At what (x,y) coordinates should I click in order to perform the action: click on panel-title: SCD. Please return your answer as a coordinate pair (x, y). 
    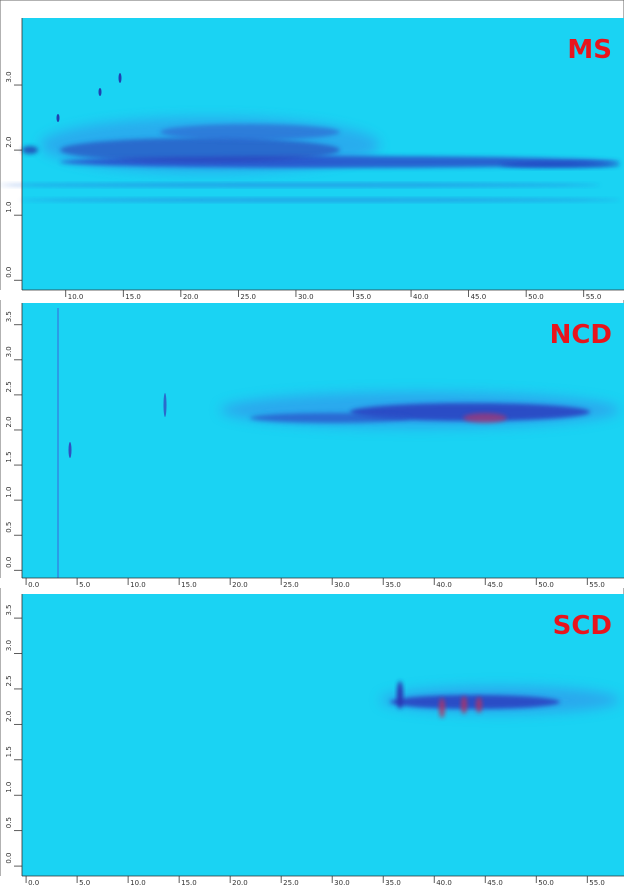
    Looking at the image, I should click on (582, 626).